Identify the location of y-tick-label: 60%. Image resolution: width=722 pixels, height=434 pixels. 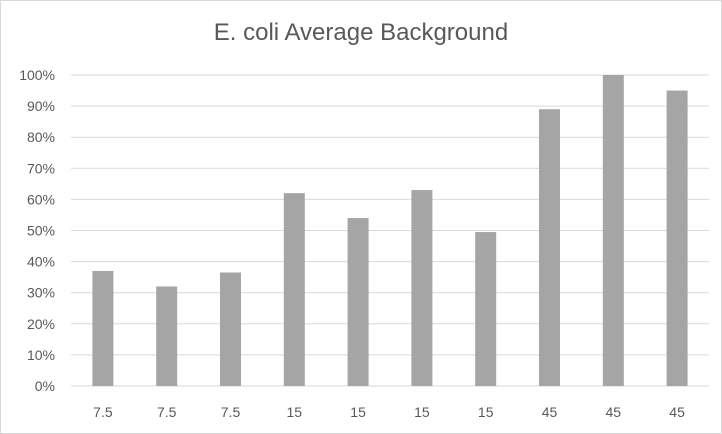
(41, 199).